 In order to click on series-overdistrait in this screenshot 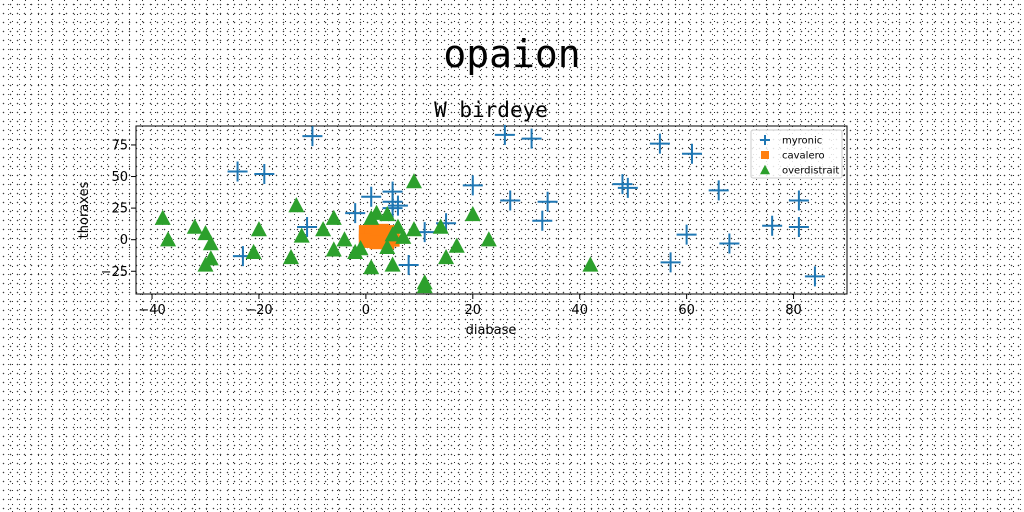, I will do `click(376, 233)`.